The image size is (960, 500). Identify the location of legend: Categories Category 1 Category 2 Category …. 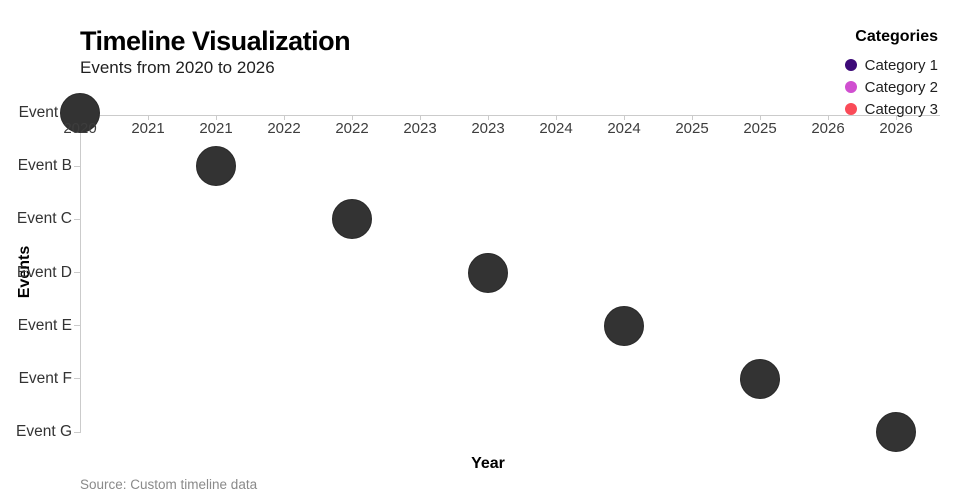
(891, 74).